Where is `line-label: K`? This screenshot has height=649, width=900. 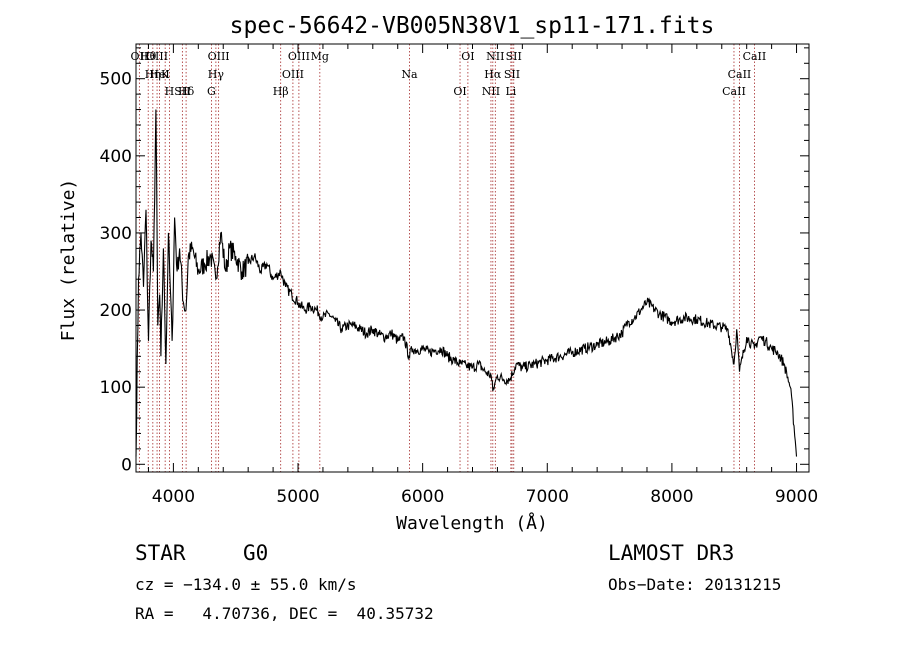 line-label: K is located at coordinates (165, 74).